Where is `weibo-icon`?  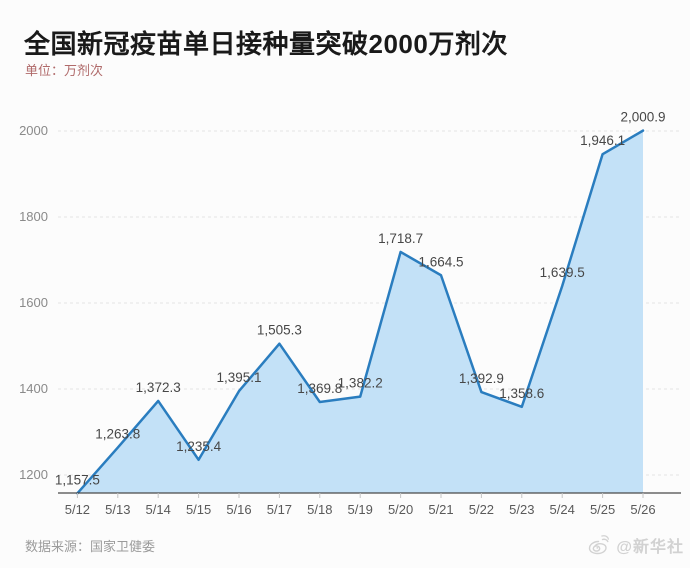 weibo-icon is located at coordinates (599, 545).